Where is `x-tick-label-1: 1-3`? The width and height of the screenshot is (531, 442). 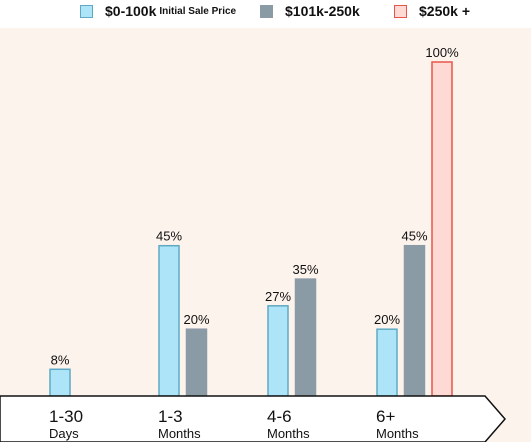
x-tick-label-1: 1-3 is located at coordinates (170, 416).